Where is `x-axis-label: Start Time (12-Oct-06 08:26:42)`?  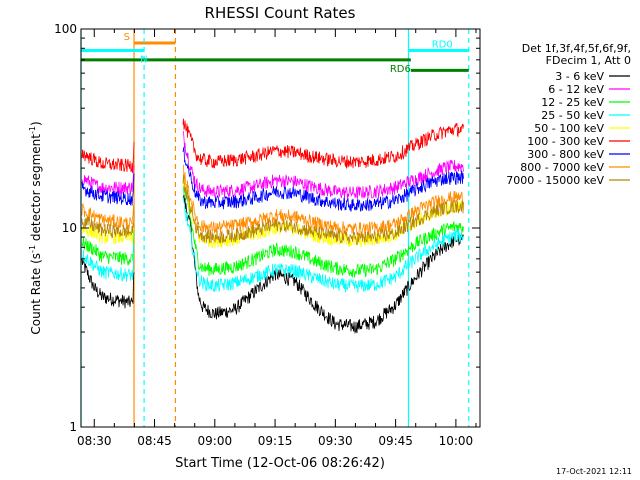 x-axis-label: Start Time (12-Oct-06 08:26:42) is located at coordinates (280, 463).